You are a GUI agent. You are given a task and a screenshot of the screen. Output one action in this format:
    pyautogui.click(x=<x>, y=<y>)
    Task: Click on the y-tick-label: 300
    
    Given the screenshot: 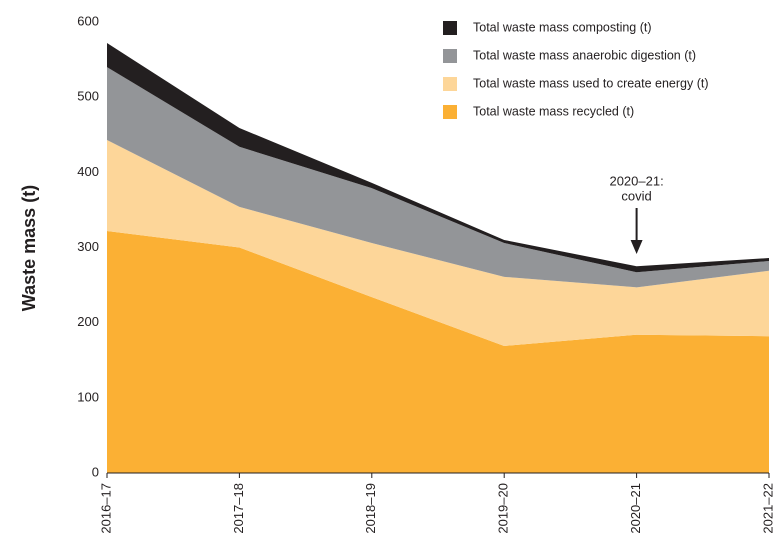 What is the action you would take?
    pyautogui.click(x=88, y=246)
    